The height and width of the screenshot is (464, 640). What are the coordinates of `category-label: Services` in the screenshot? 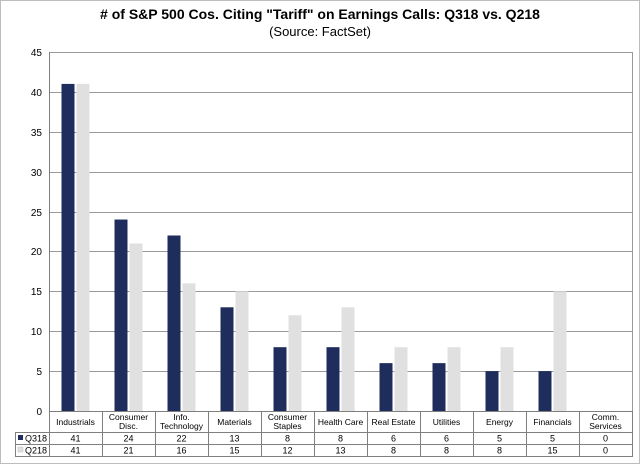 It's located at (605, 426).